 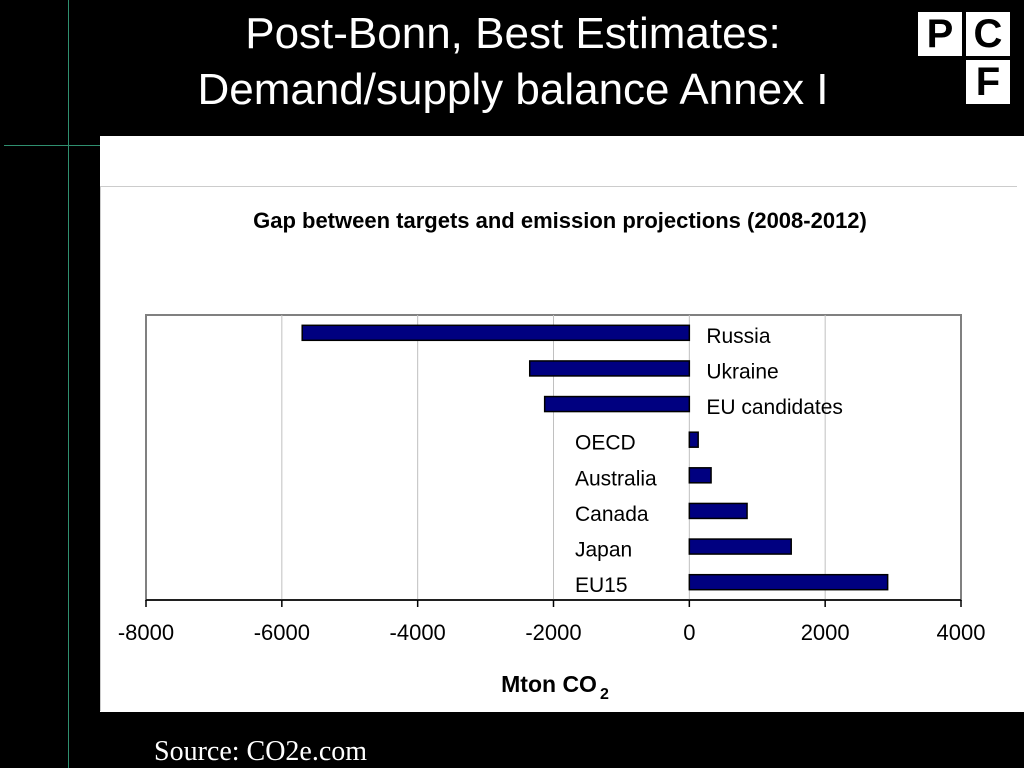 What do you see at coordinates (603, 550) in the screenshot?
I see `category-label: Japan` at bounding box center [603, 550].